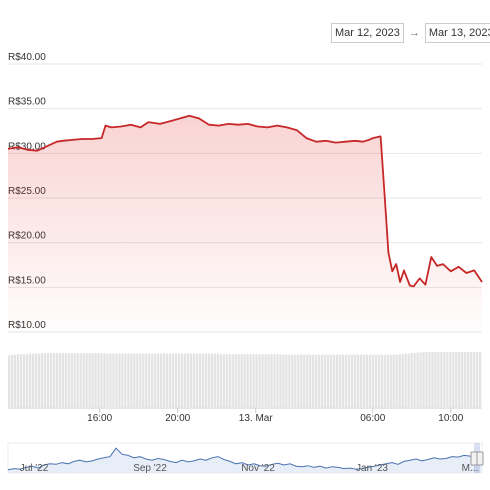 Image resolution: width=490 pixels, height=490 pixels. Describe the element at coordinates (450, 418) in the screenshot. I see `x-tick-label: 10:00` at that location.